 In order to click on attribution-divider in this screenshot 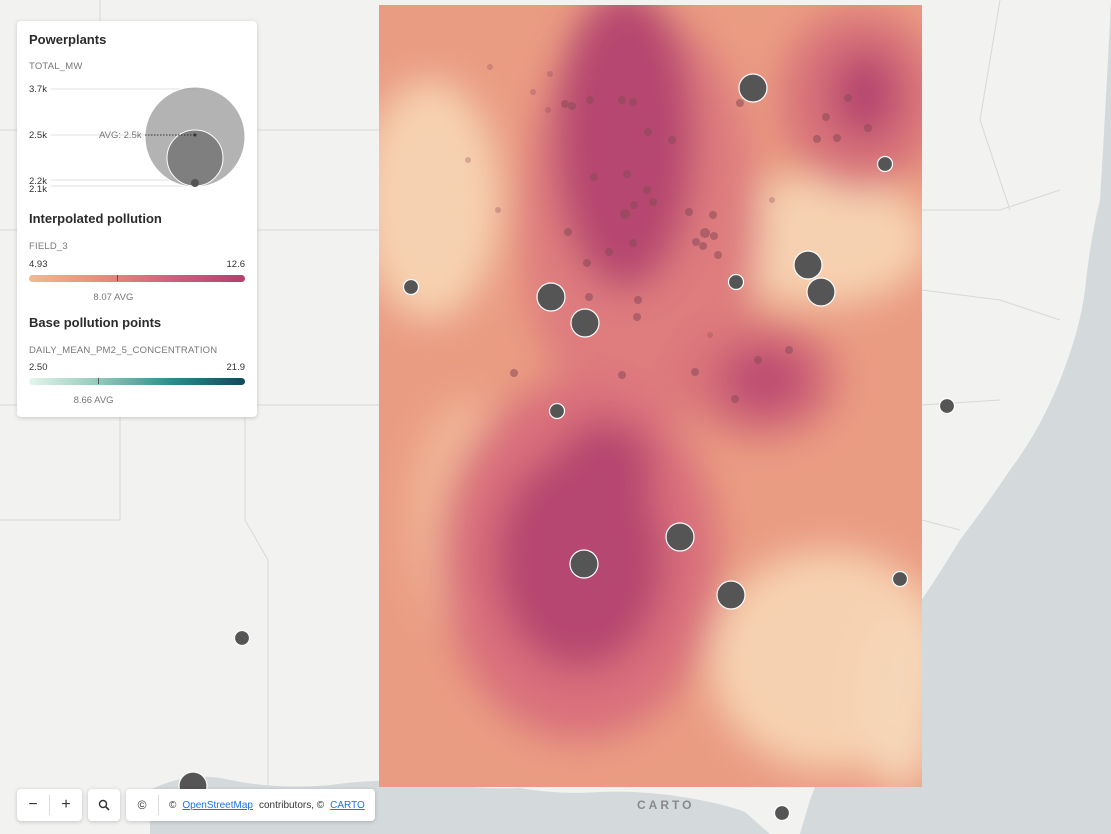, I will do `click(158, 805)`.